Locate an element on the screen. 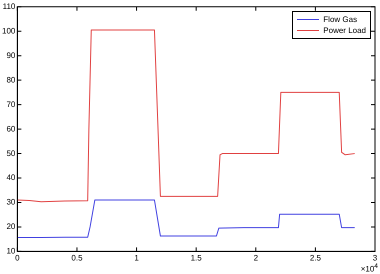 This screenshot has height=274, width=380. y-tick-label: 110 is located at coordinates (9, 7).